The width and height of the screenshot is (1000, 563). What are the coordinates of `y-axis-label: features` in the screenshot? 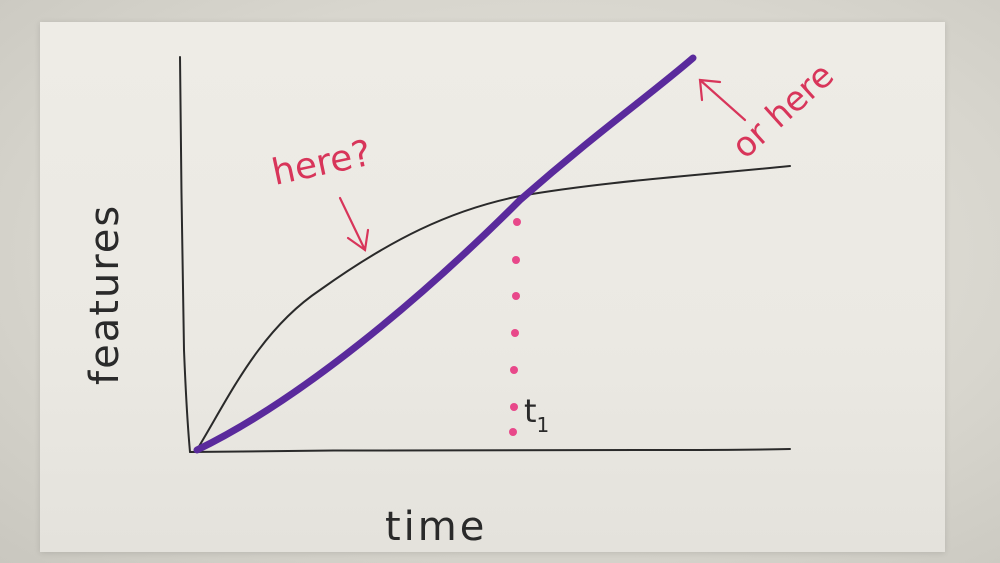 It's located at (105, 294).